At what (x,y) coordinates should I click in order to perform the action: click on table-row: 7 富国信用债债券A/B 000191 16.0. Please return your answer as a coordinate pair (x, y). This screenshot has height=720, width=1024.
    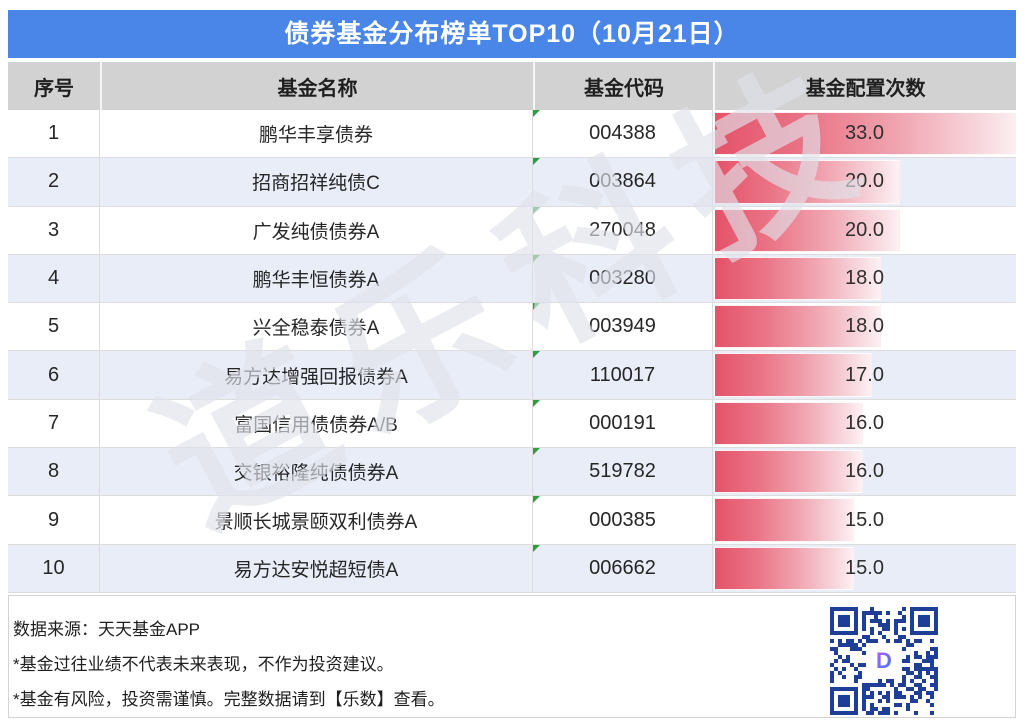
    Looking at the image, I should click on (512, 424).